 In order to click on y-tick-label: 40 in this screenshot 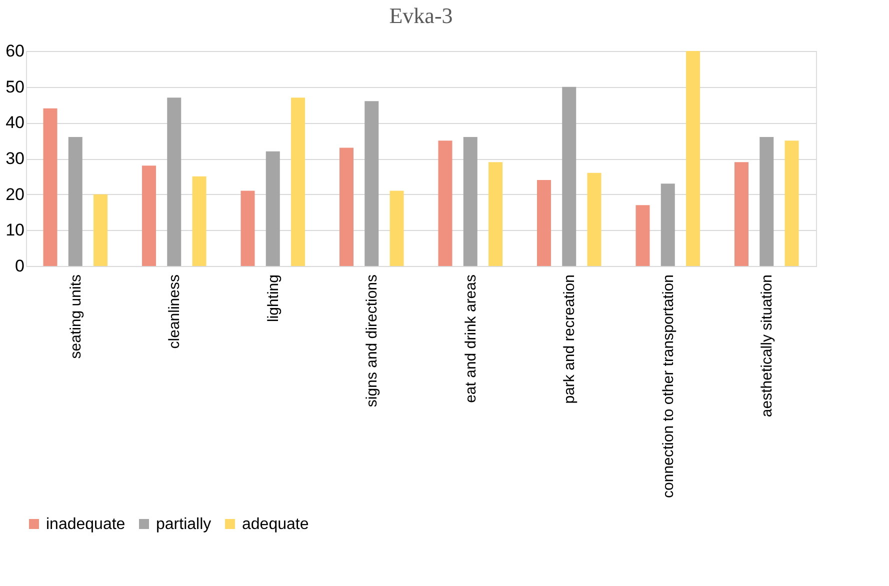, I will do `click(15, 122)`.